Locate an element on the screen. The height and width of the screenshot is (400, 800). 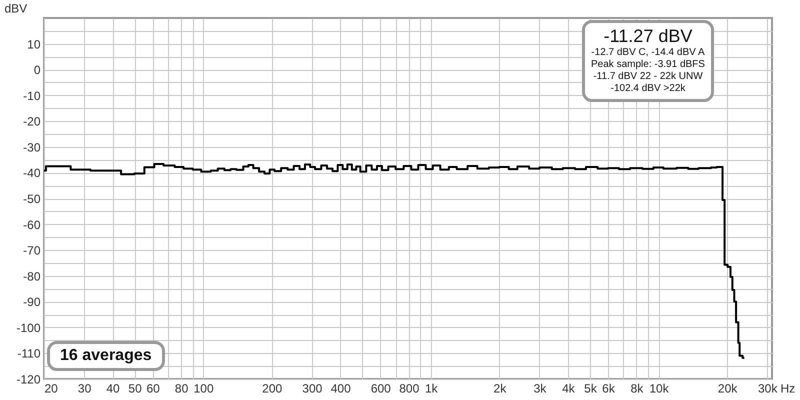
x-tick-label: 100 is located at coordinates (204, 389).